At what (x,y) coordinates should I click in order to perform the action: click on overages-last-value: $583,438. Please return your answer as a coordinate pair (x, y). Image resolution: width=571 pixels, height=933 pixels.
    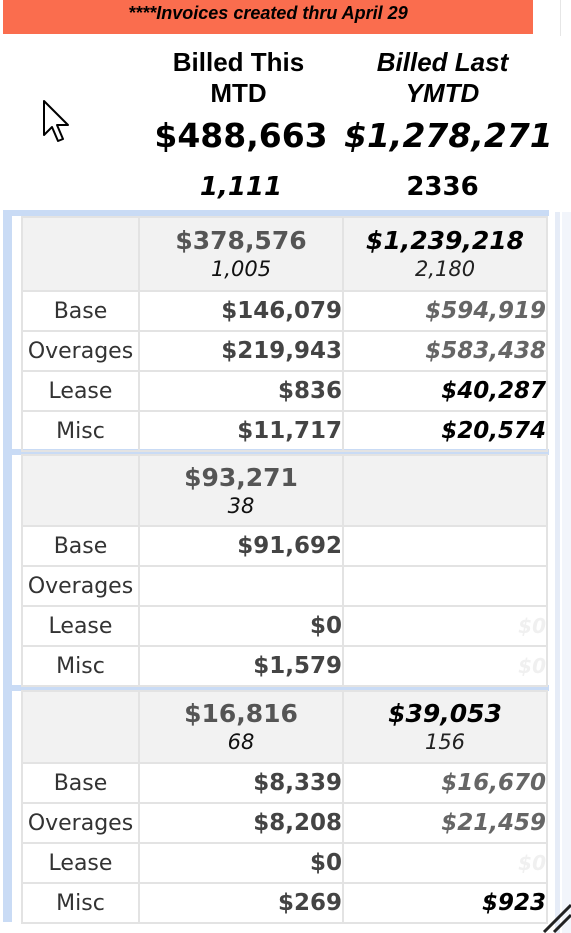
    Looking at the image, I should click on (445, 351).